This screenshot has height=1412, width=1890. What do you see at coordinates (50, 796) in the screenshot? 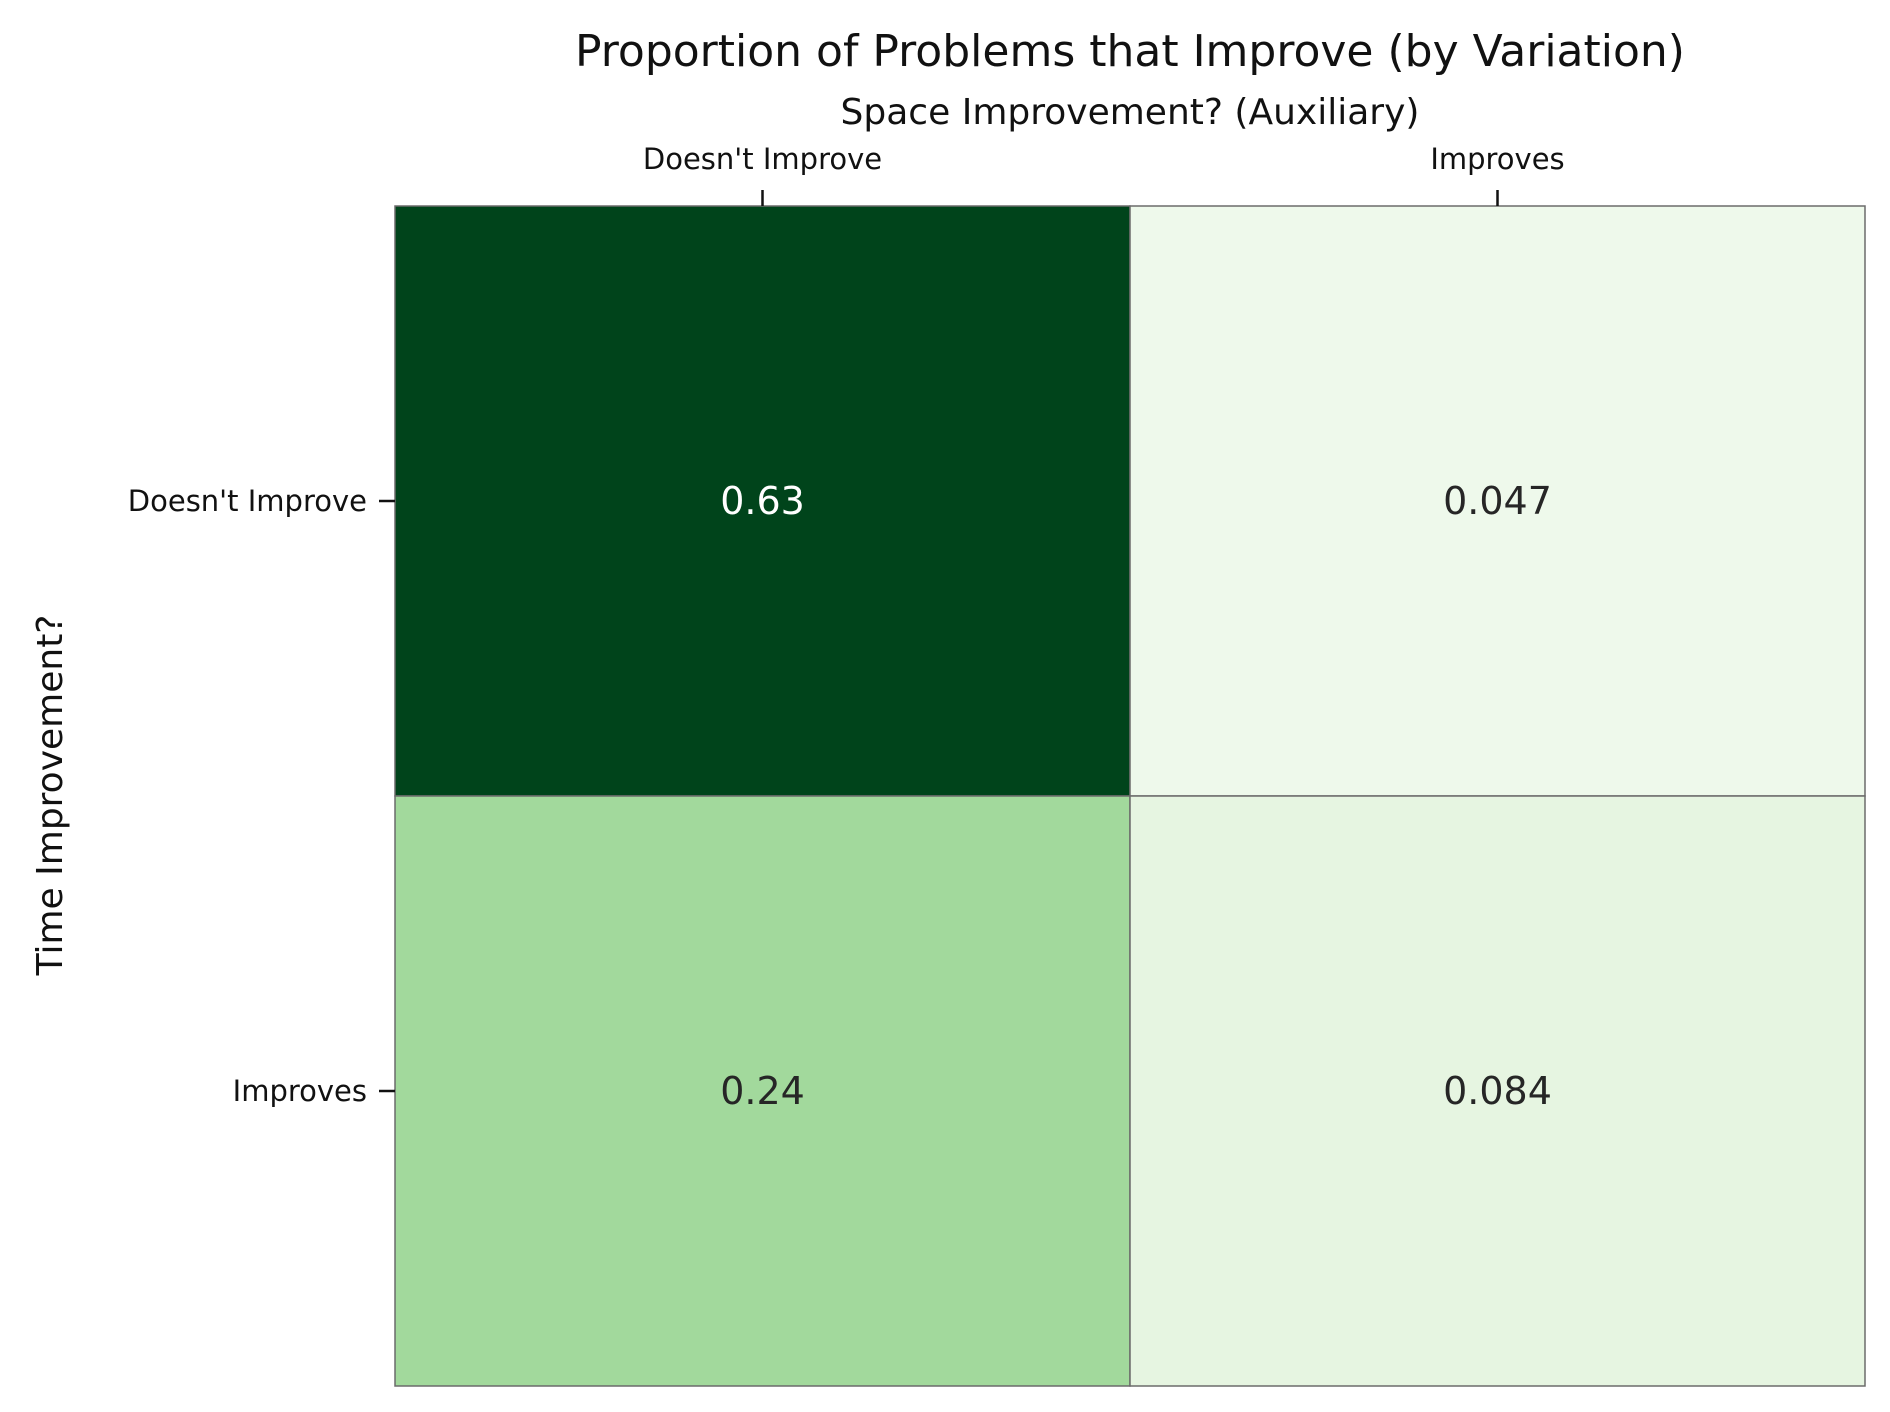
I see `y-axis-label: Time Improvement?` at bounding box center [50, 796].